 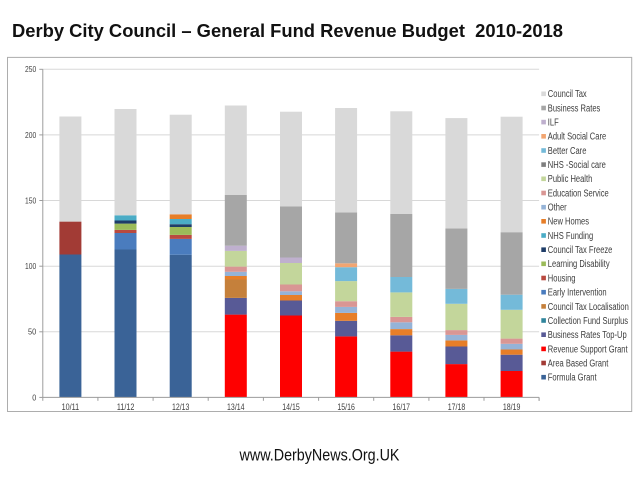 I want to click on svg-text: NHS Funding, so click(x=570, y=236).